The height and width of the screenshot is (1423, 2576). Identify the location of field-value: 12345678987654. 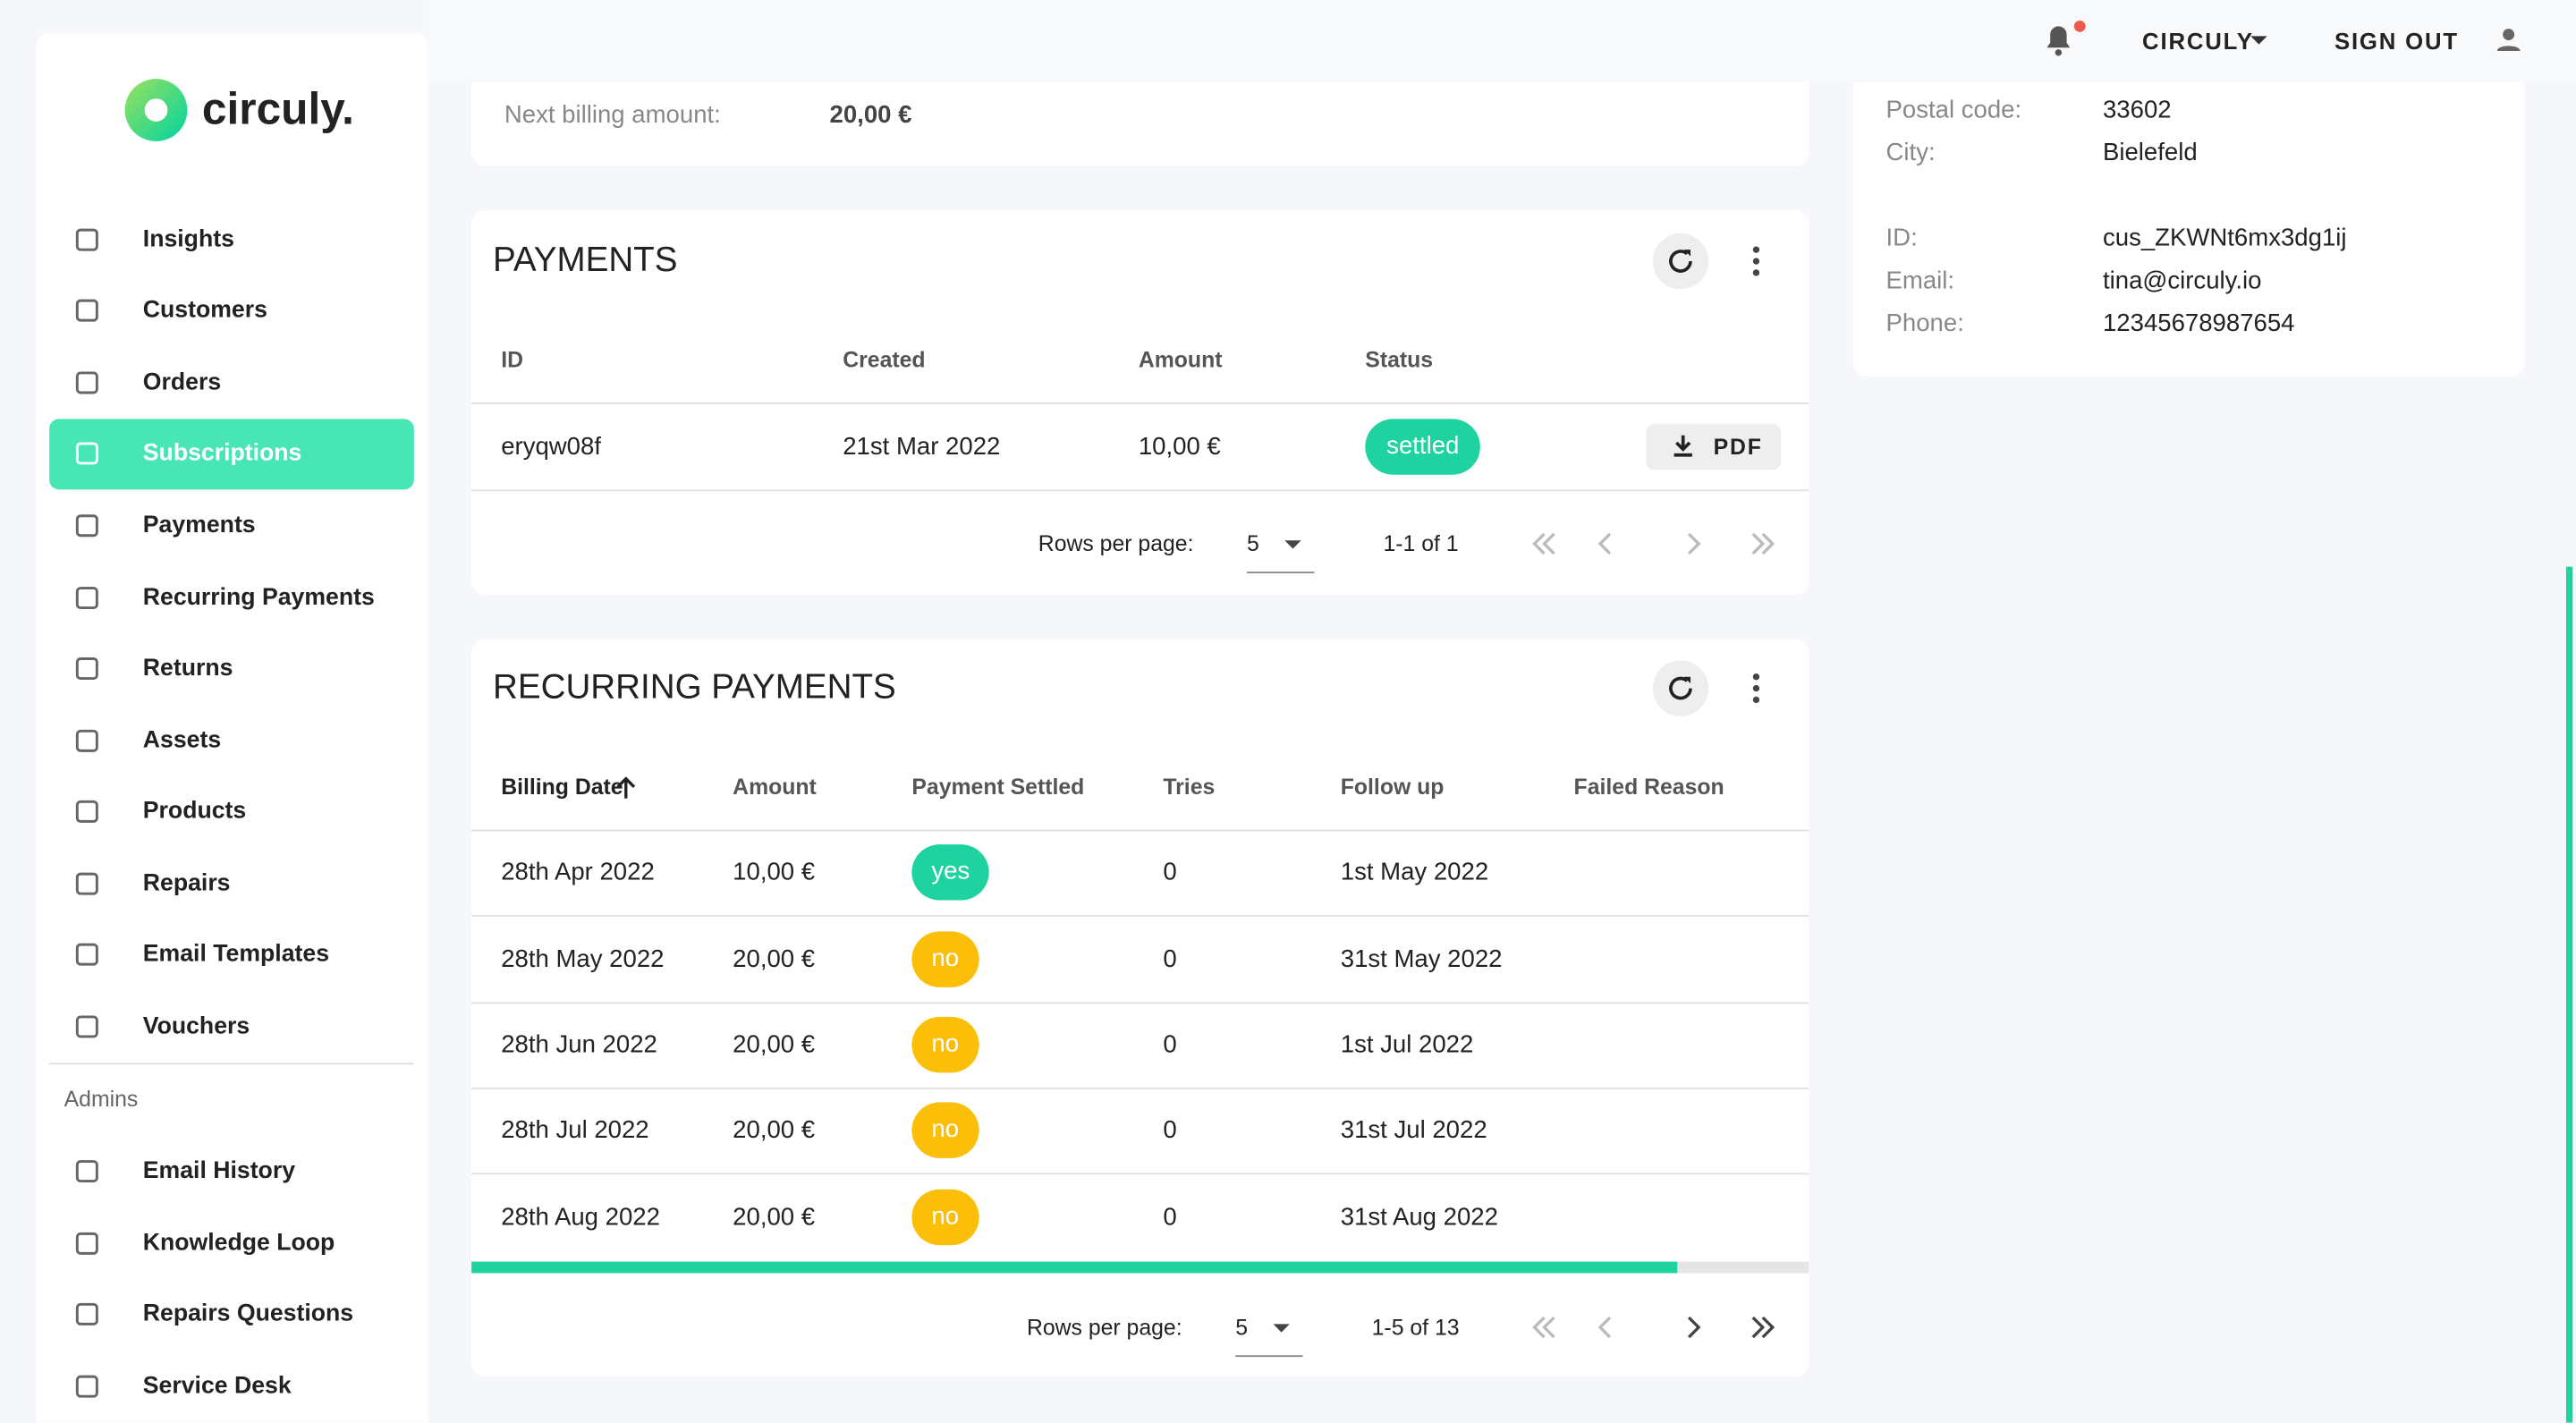
(2198, 323).